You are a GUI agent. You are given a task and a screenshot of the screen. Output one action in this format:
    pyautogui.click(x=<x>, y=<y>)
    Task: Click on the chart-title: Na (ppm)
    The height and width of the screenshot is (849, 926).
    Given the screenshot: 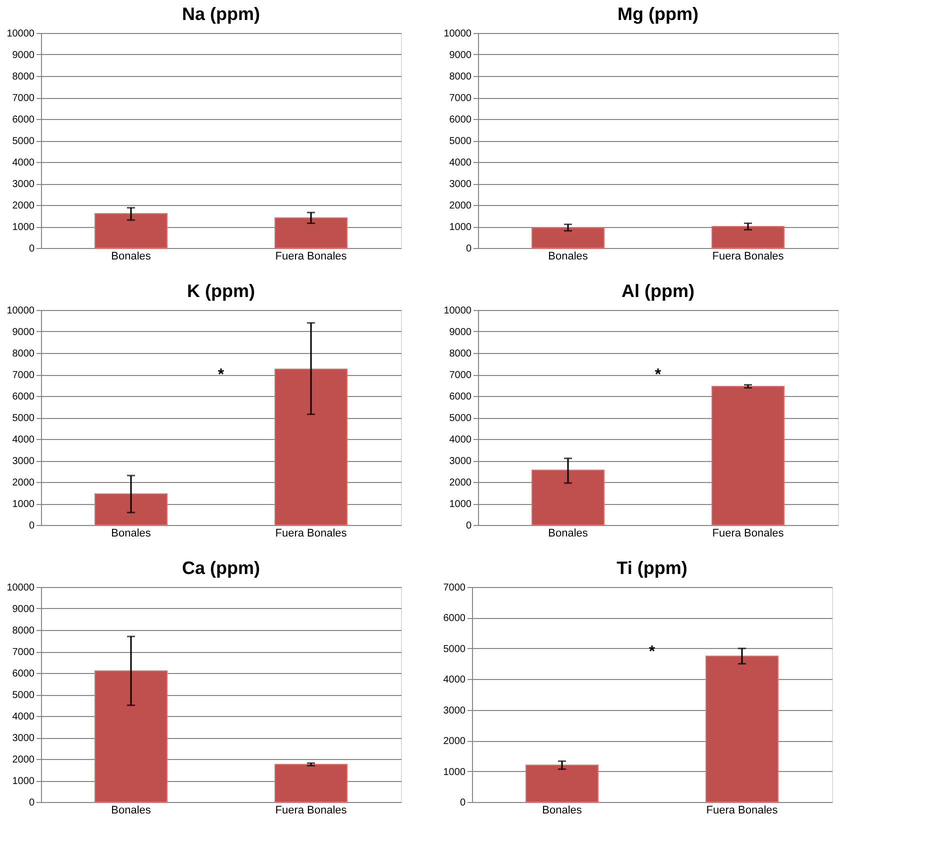 What is the action you would take?
    pyautogui.click(x=221, y=14)
    